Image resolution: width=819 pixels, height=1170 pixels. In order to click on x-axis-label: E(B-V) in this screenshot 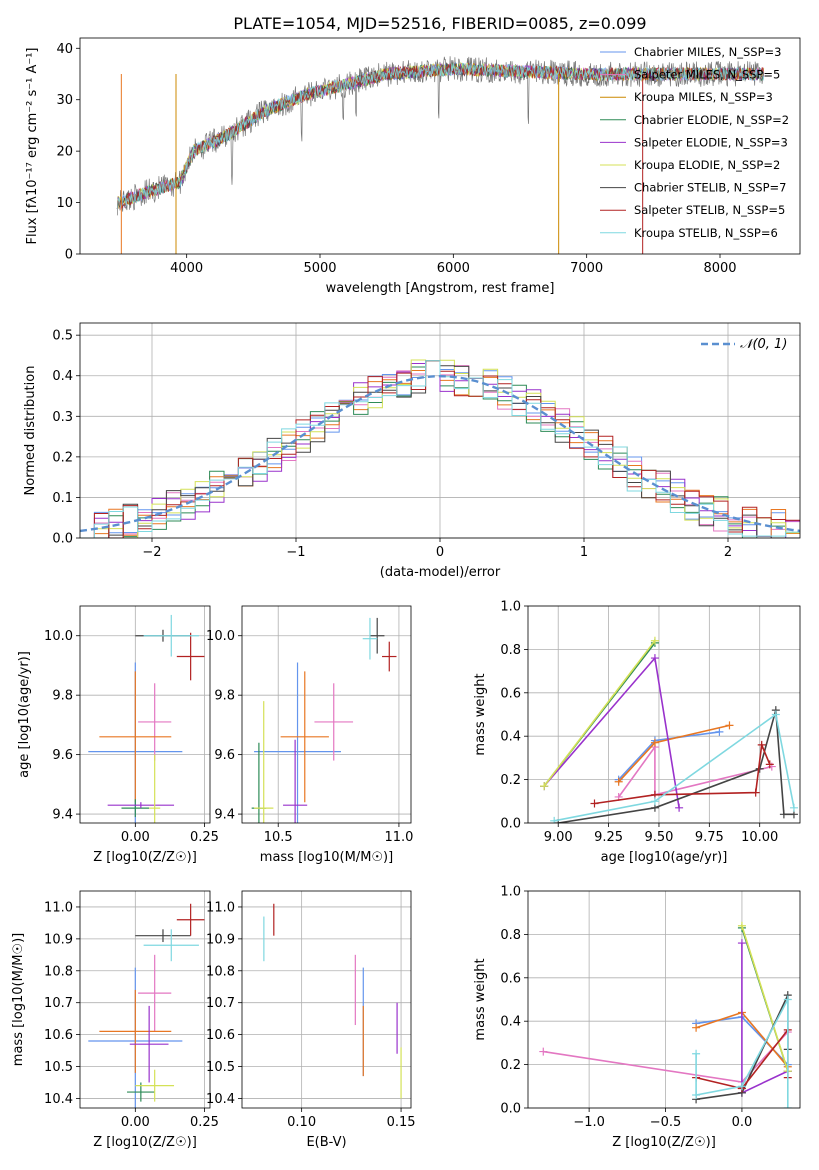, I will do `click(326, 1142)`.